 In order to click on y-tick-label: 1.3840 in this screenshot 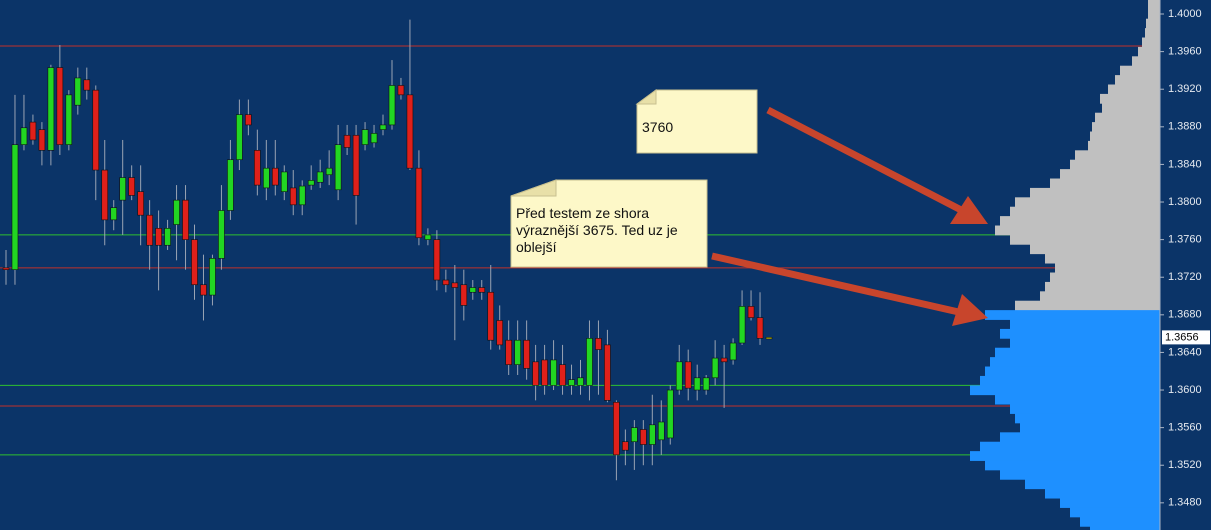, I will do `click(1185, 164)`.